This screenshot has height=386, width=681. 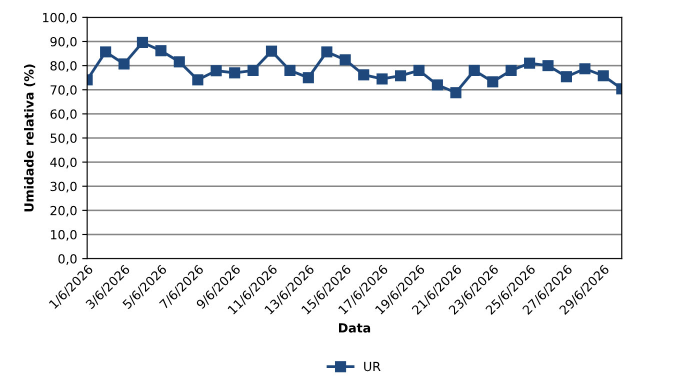 What do you see at coordinates (63, 66) in the screenshot?
I see `y-tick-label: 80,0` at bounding box center [63, 66].